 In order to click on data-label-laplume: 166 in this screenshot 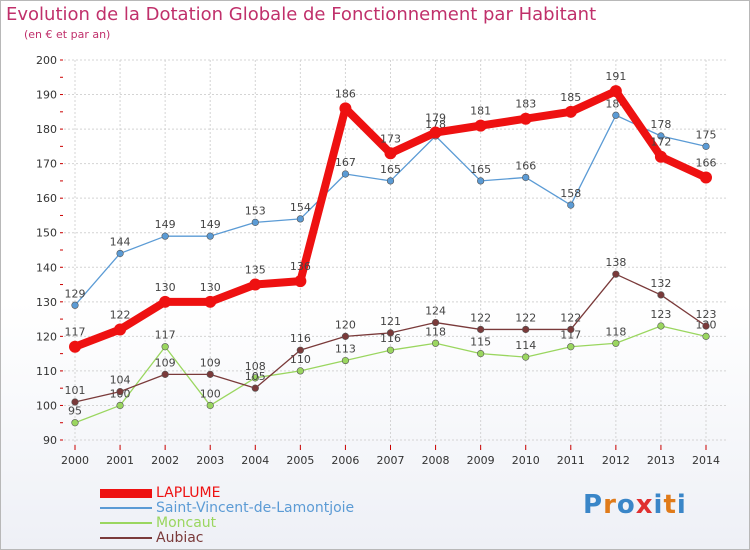, I will do `click(706, 162)`.